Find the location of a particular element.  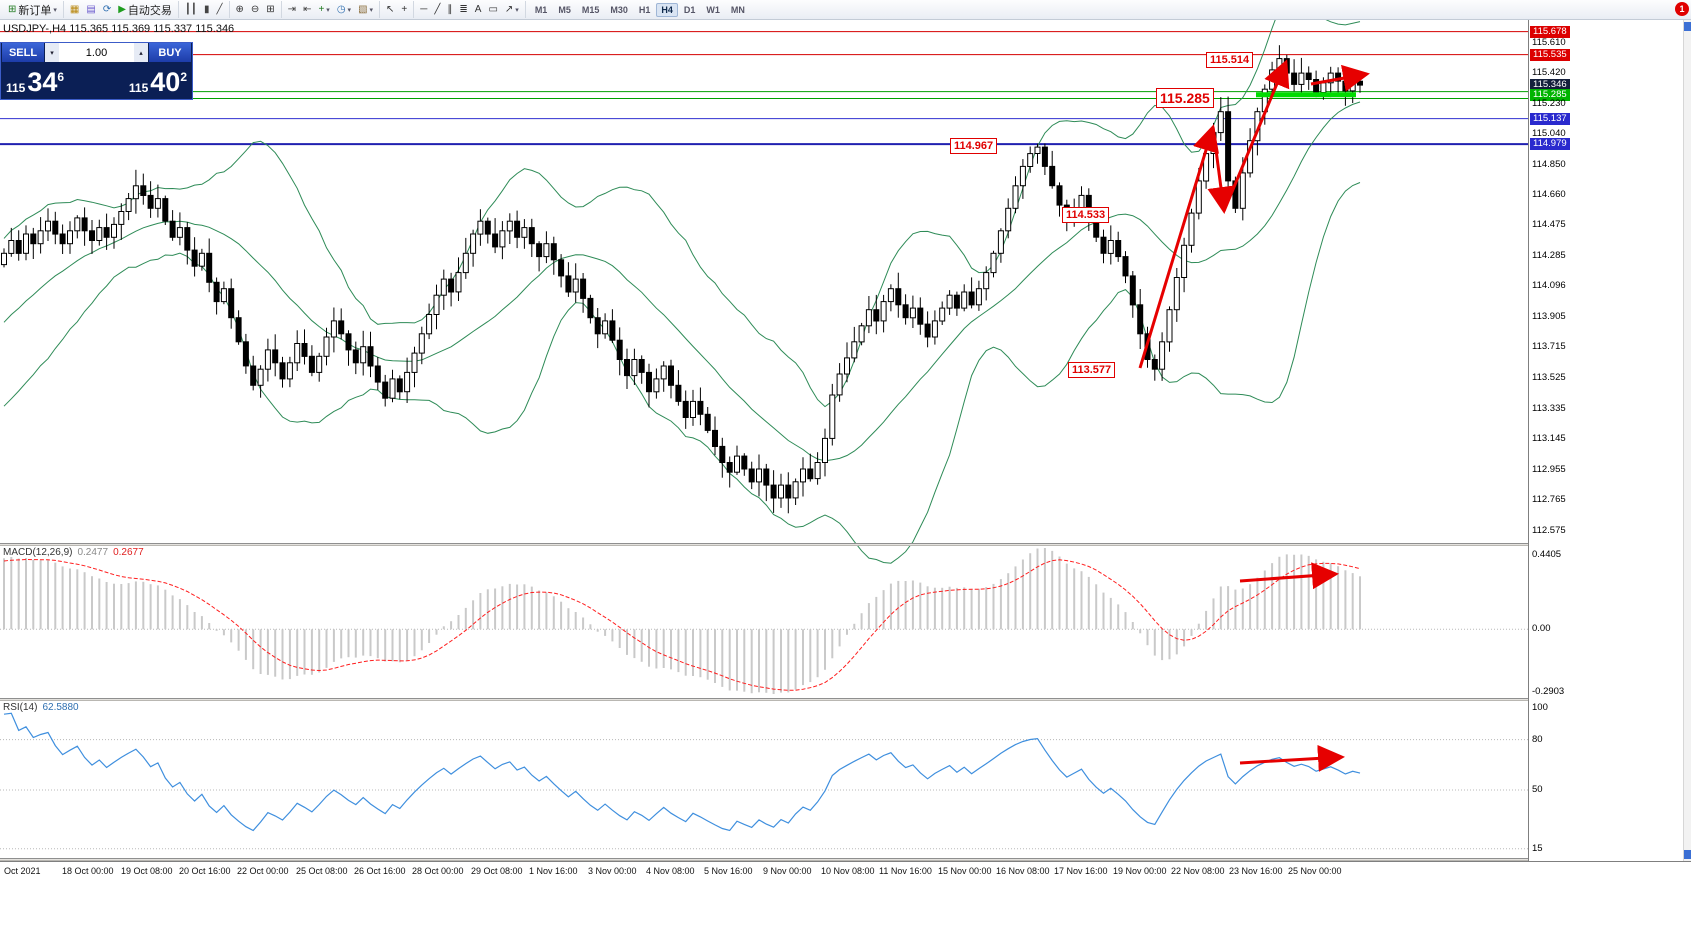

bid-pip-digit: 6 is located at coordinates (61, 77).